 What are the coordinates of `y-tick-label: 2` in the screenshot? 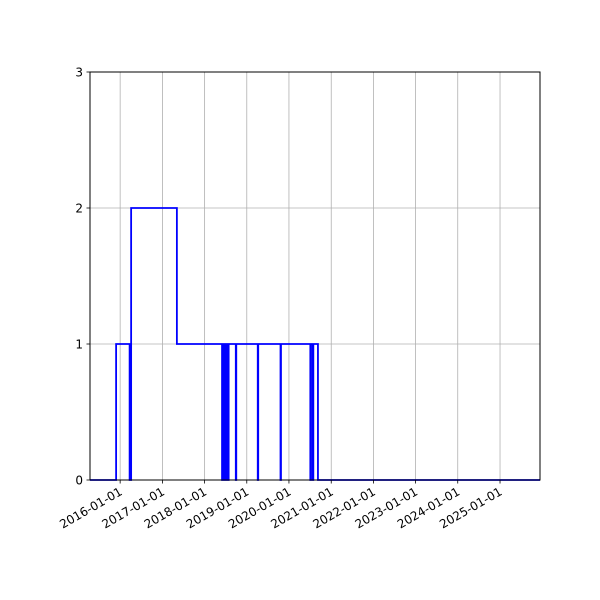 It's located at (79, 209).